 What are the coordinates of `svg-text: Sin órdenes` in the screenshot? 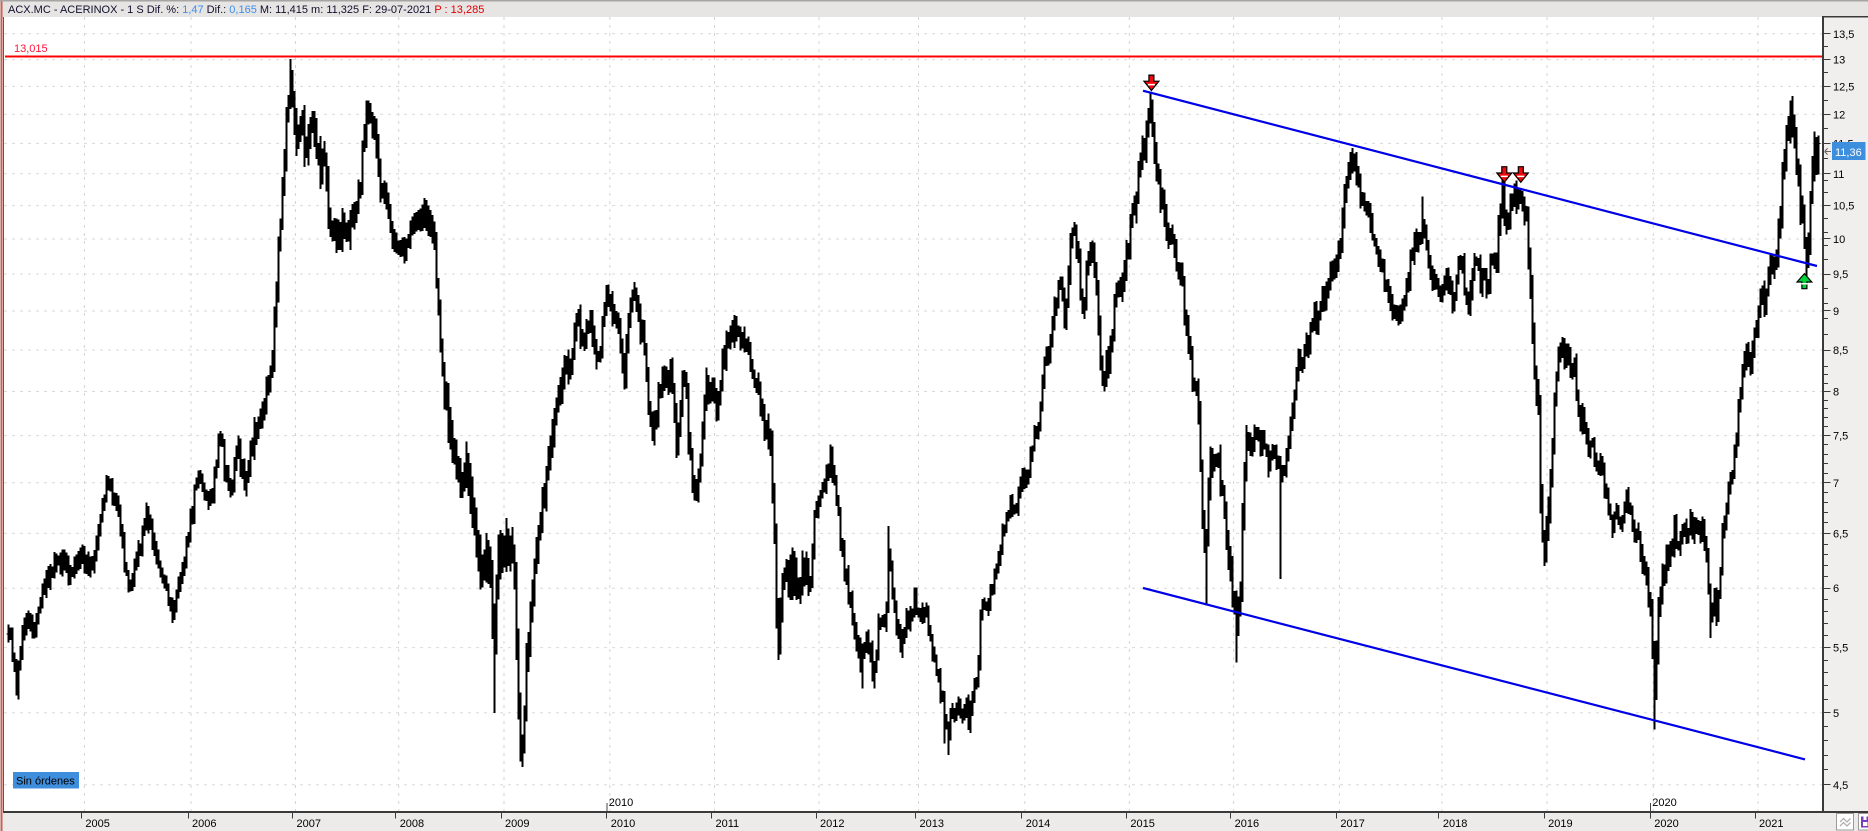 It's located at (45, 782).